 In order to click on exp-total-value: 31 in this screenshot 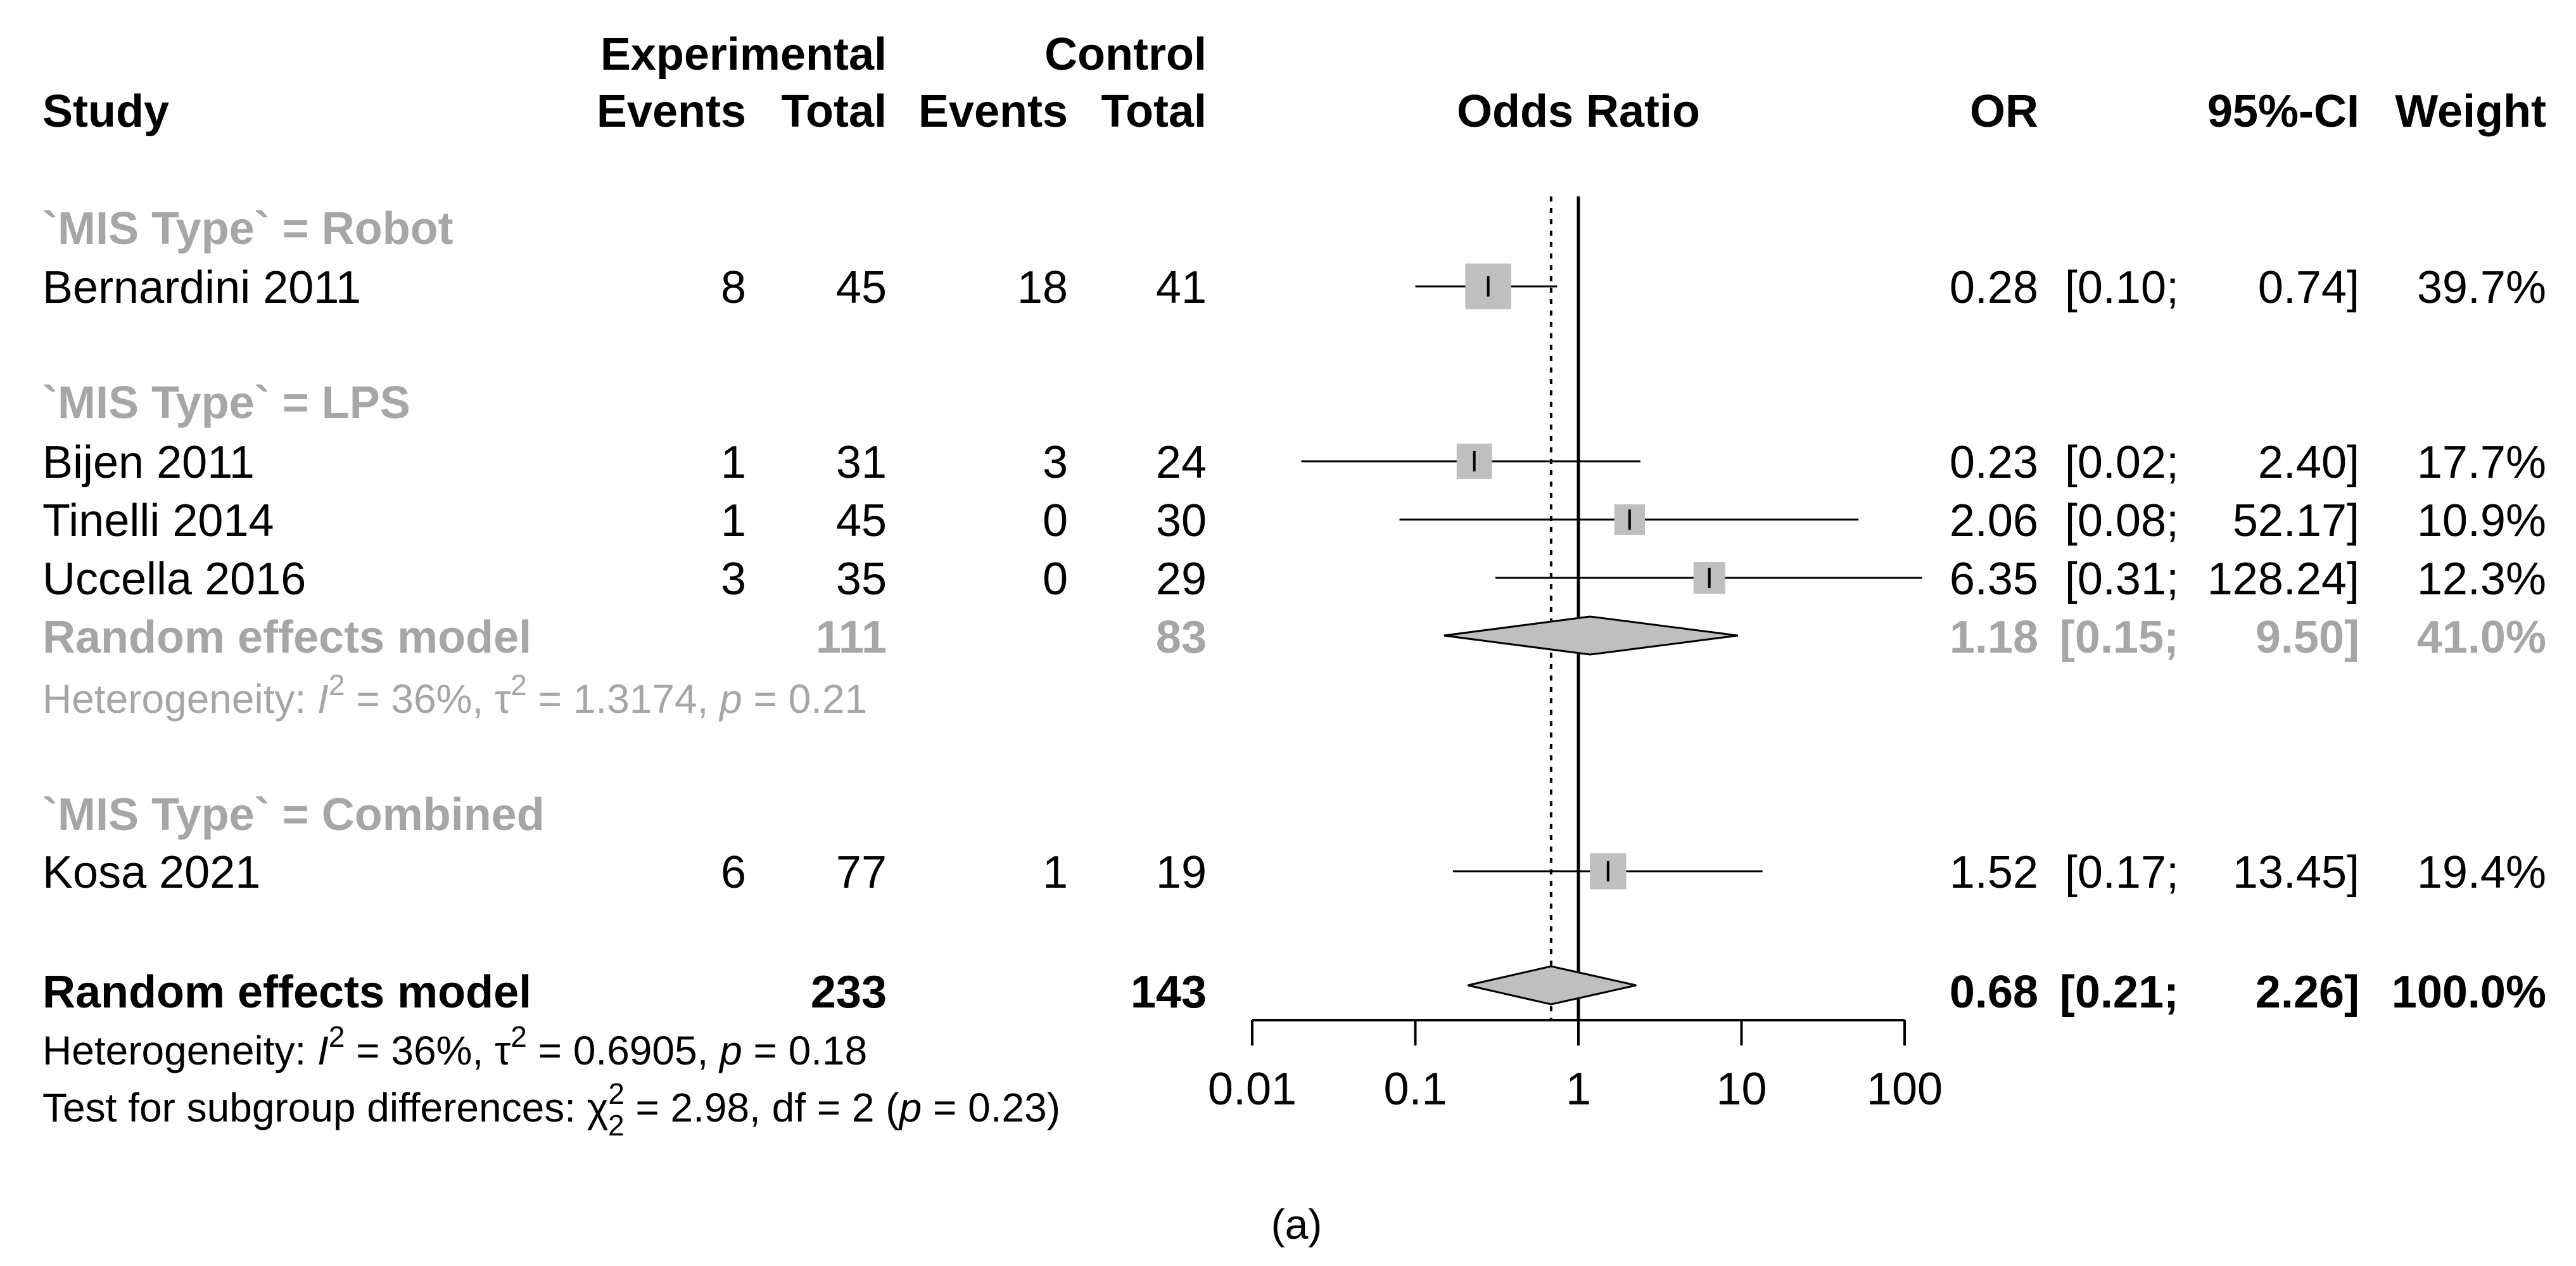, I will do `click(862, 462)`.